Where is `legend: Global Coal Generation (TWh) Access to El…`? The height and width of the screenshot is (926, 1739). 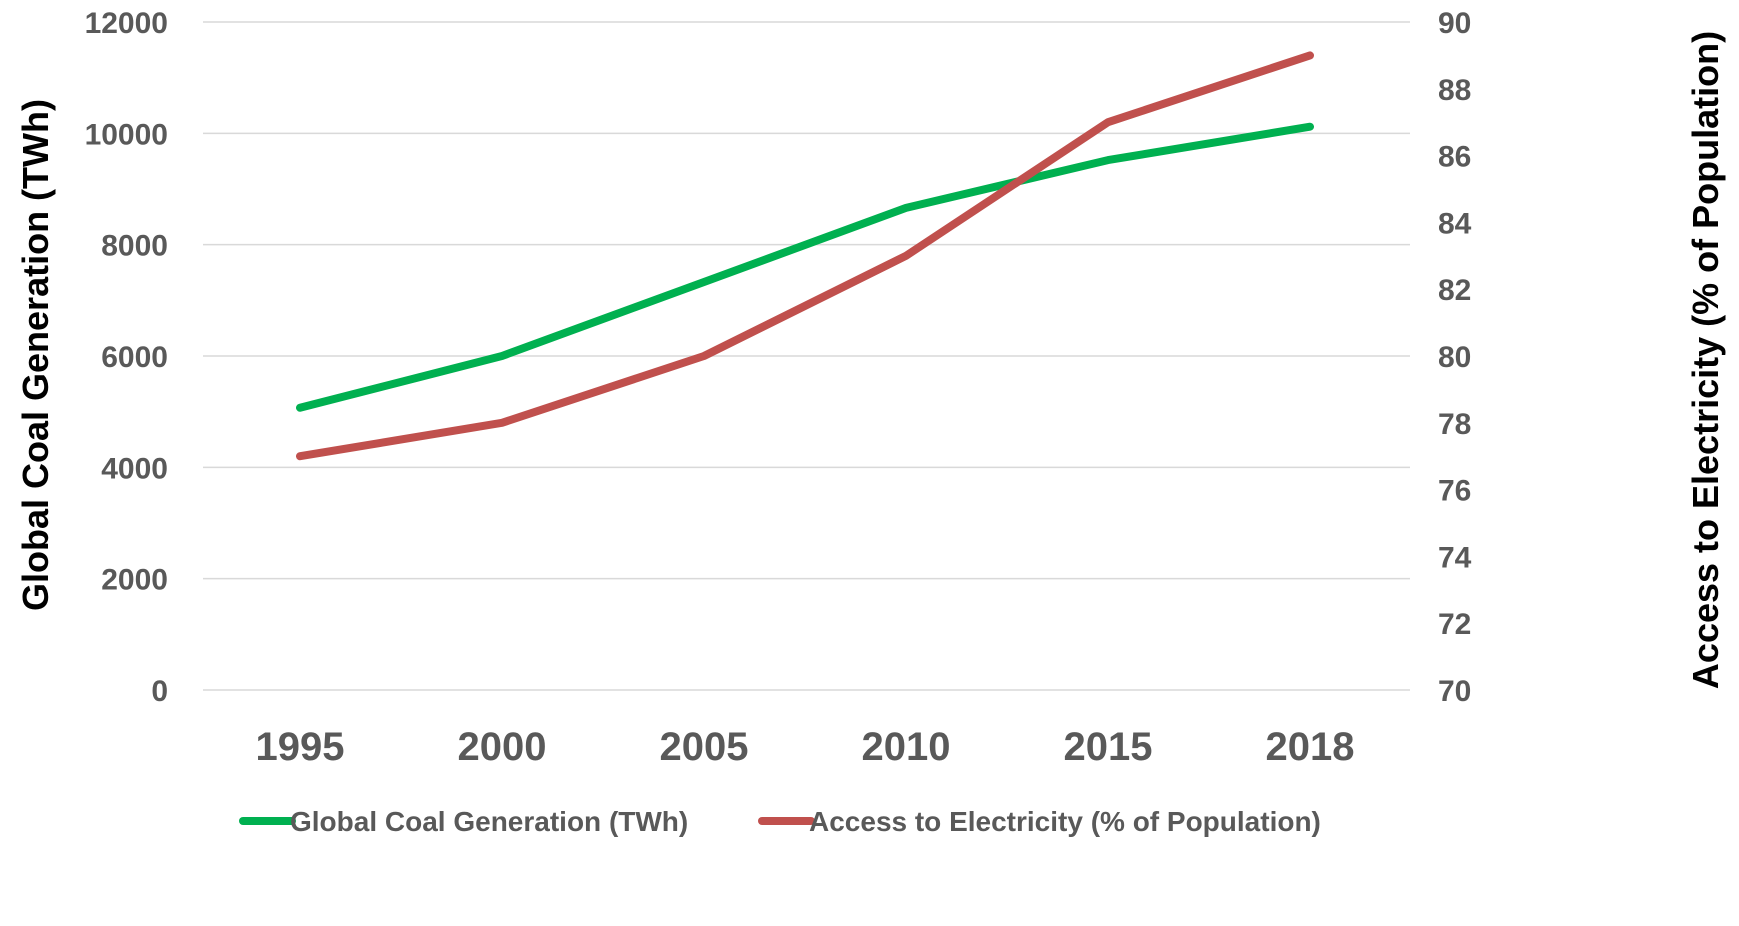 legend: Global Coal Generation (TWh) Access to El… is located at coordinates (780, 821).